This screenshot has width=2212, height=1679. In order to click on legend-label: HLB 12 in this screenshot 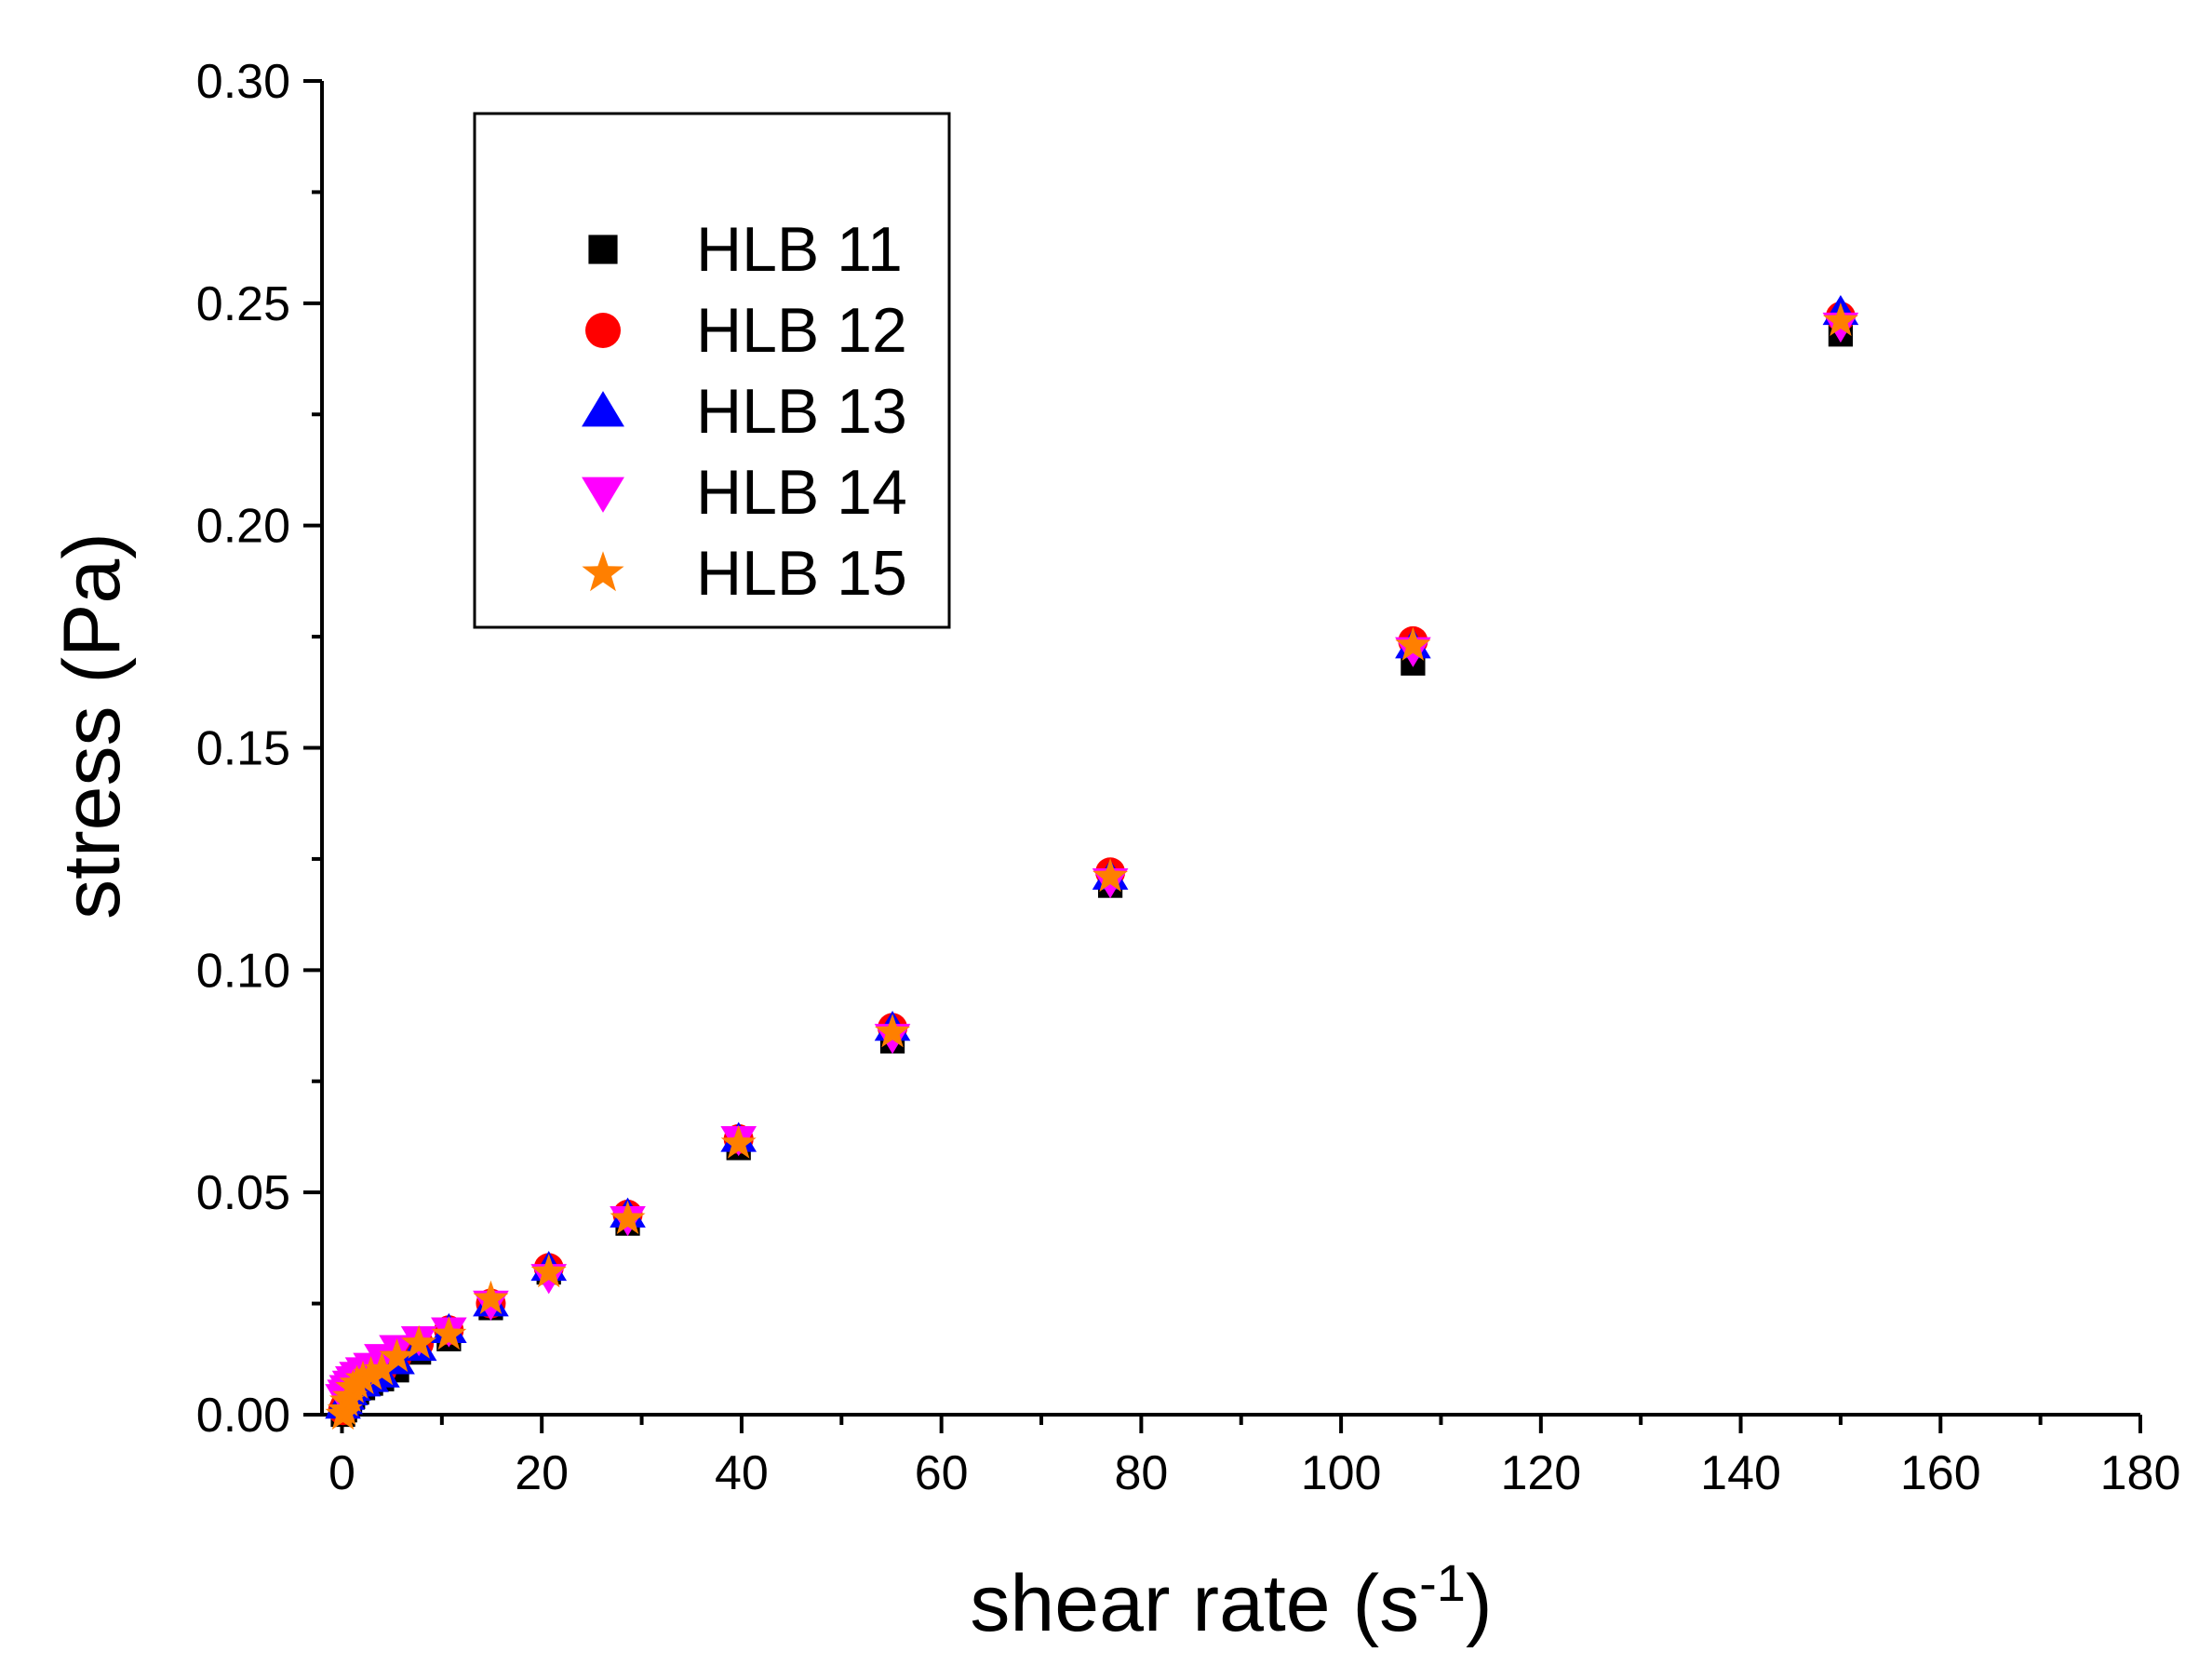, I will do `click(801, 330)`.